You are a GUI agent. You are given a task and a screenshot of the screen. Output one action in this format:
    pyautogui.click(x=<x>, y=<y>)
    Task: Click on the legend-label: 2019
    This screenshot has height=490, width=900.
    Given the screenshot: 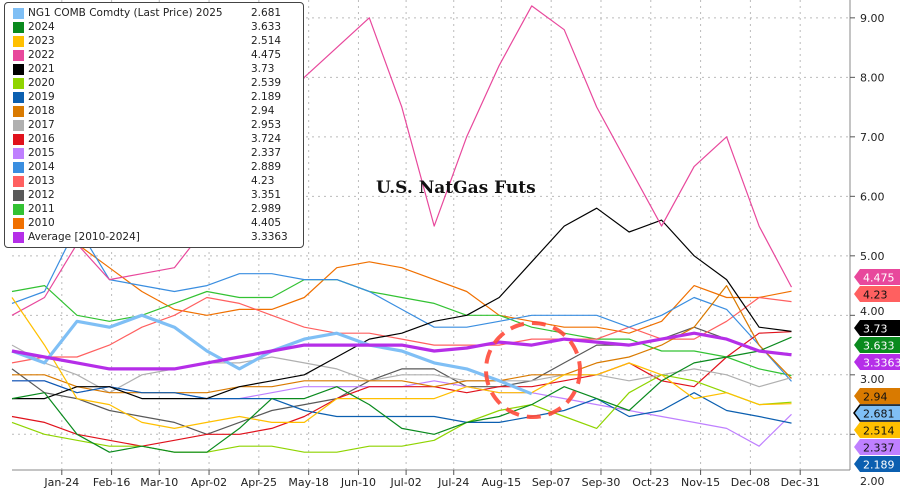 What is the action you would take?
    pyautogui.click(x=41, y=97)
    